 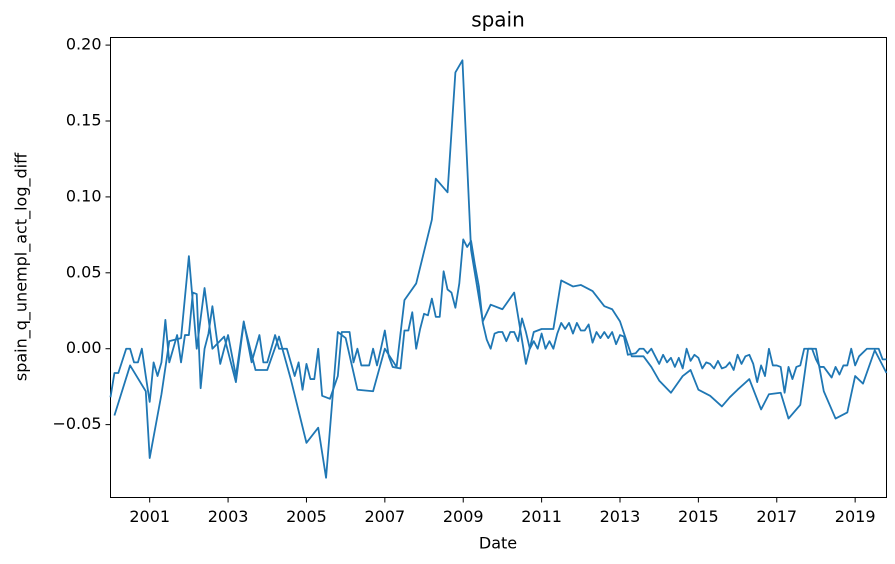 What do you see at coordinates (228, 516) in the screenshot?
I see `x-tick-label: 2003` at bounding box center [228, 516].